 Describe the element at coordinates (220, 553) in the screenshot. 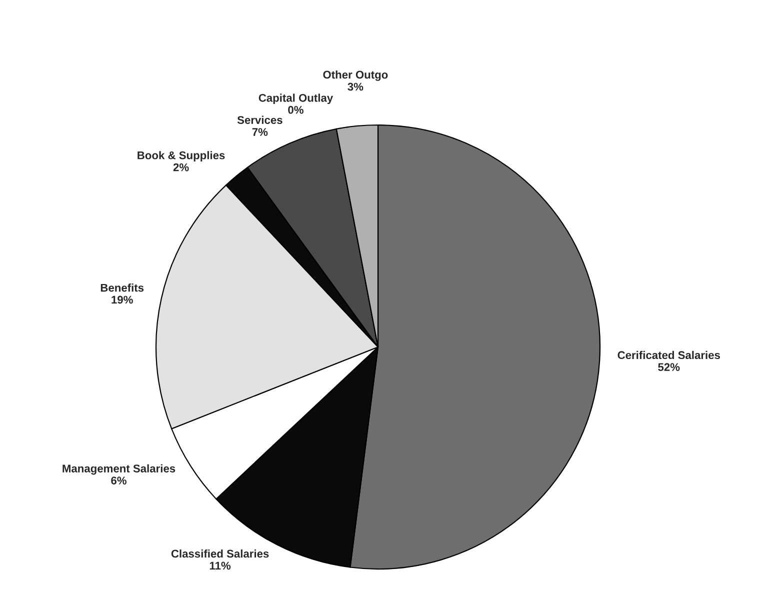

I see `slice-label: Classified Salaries` at that location.